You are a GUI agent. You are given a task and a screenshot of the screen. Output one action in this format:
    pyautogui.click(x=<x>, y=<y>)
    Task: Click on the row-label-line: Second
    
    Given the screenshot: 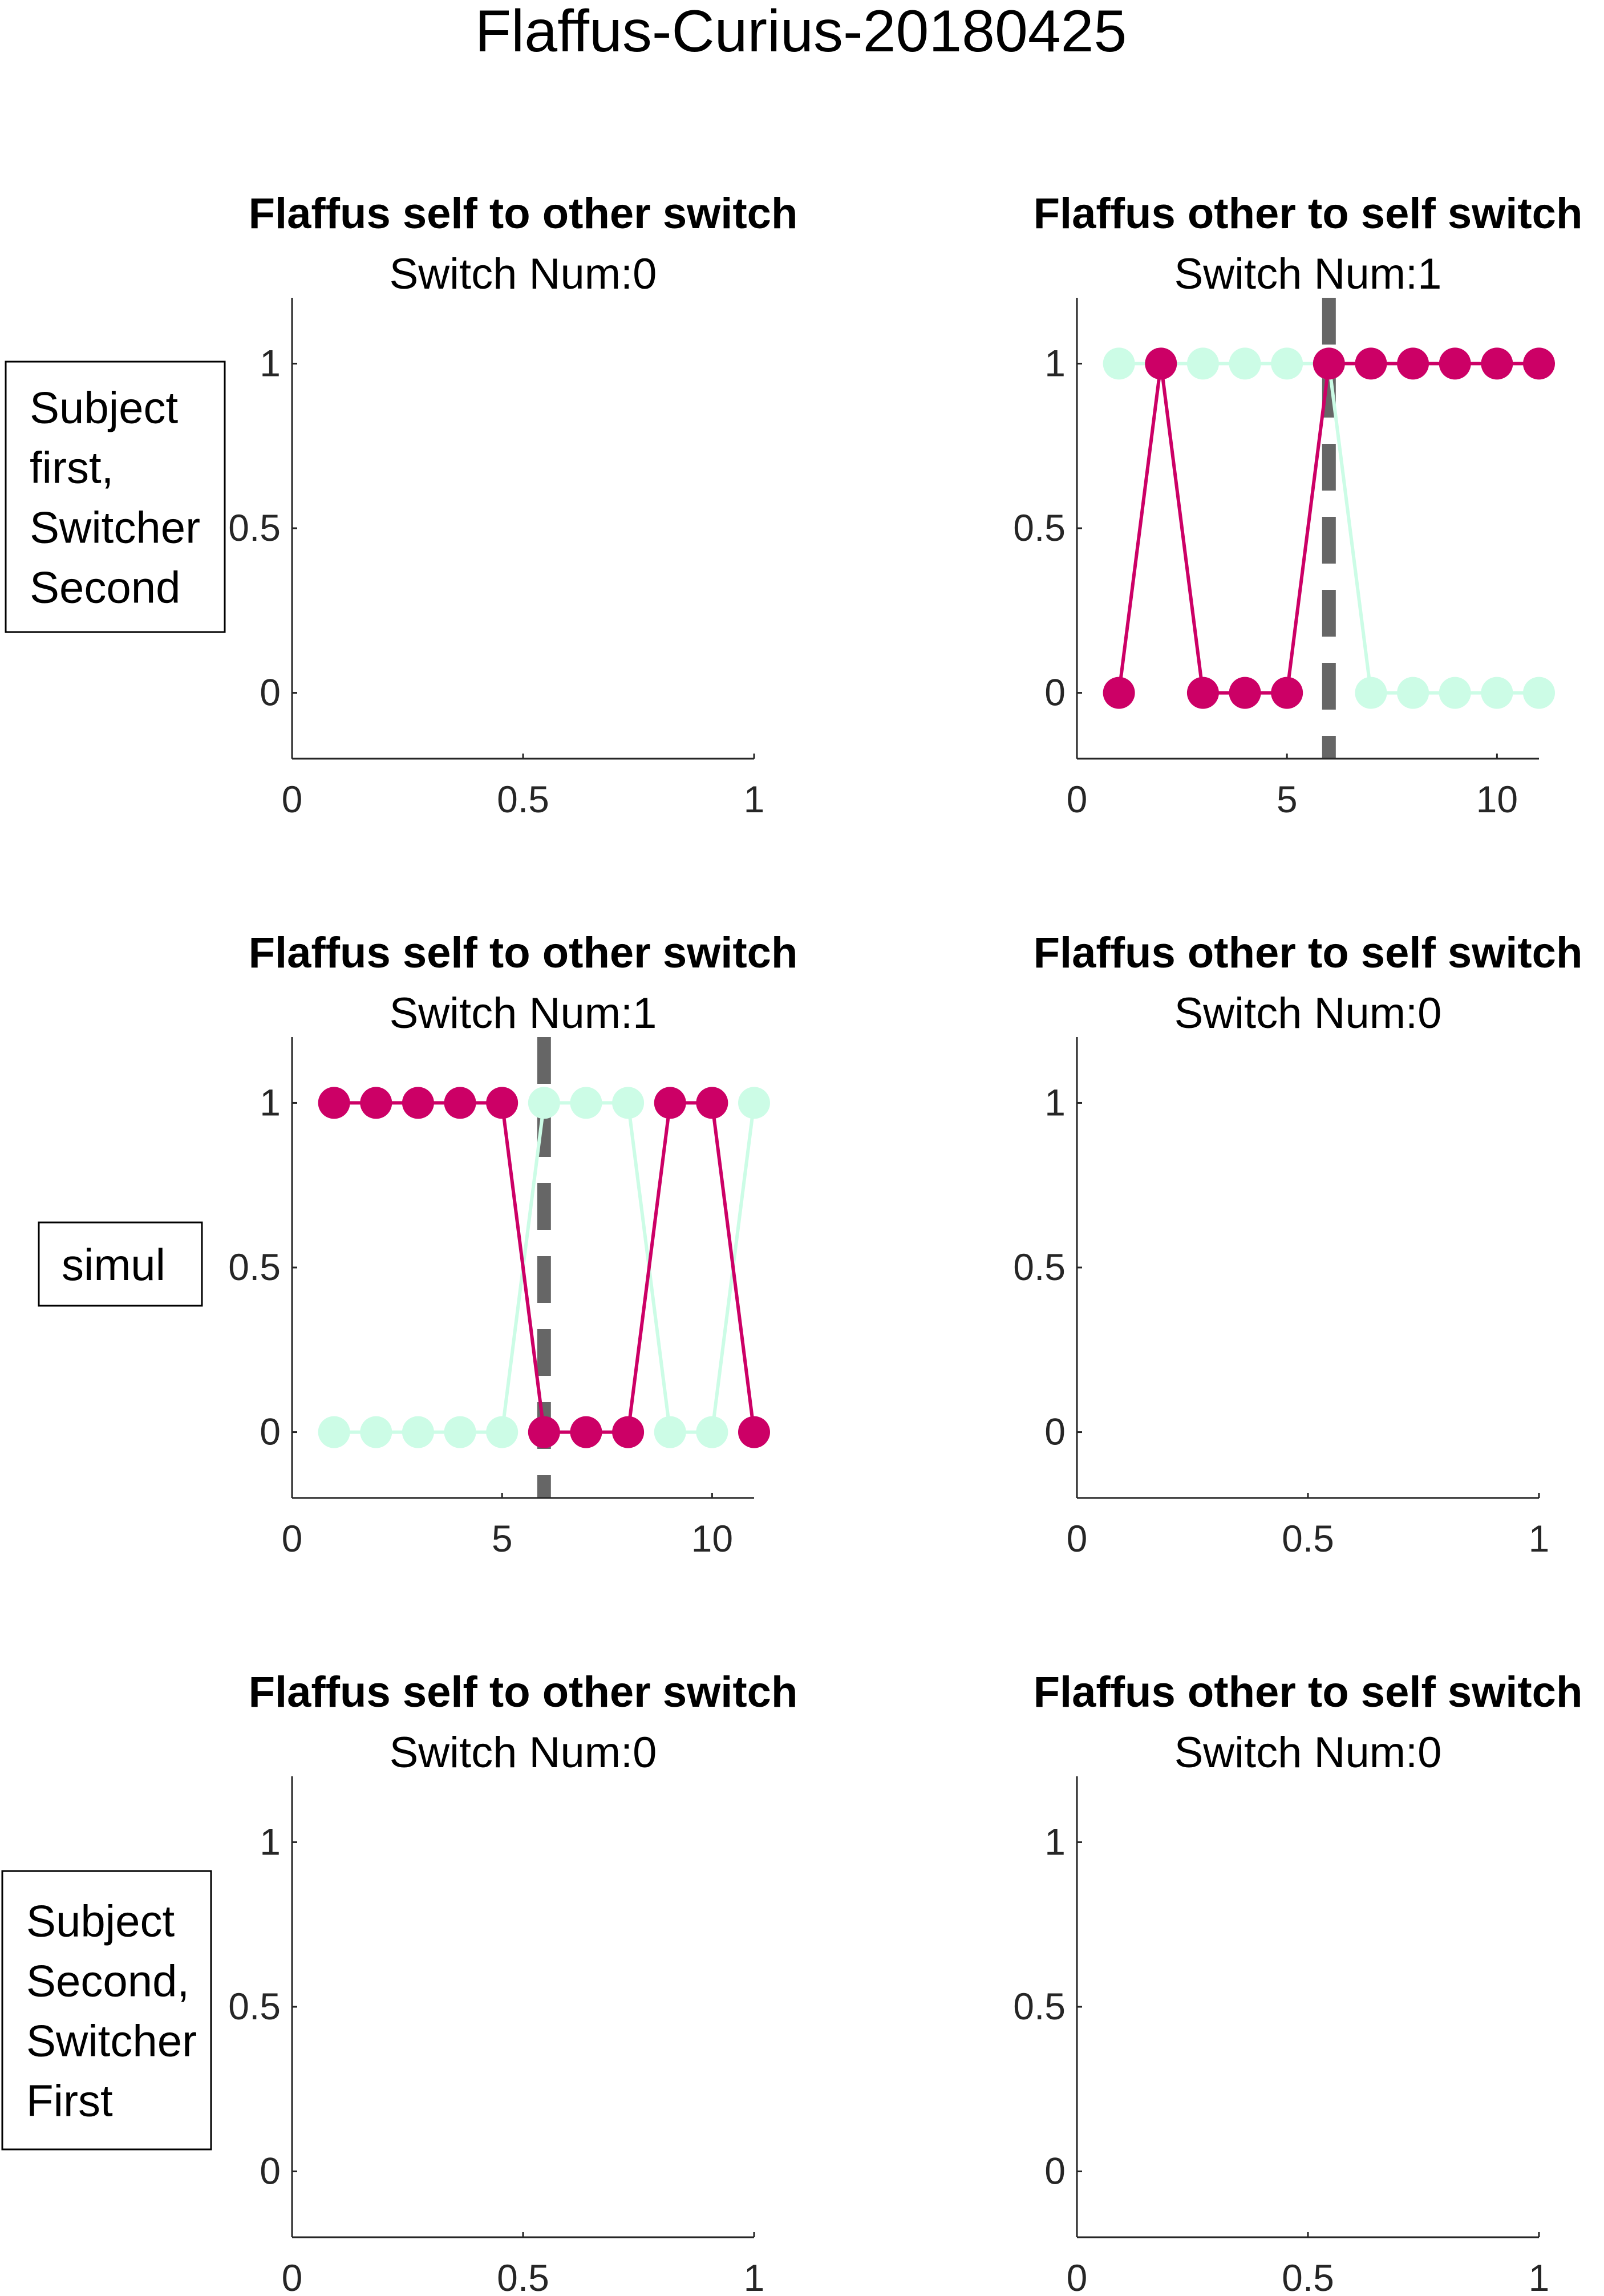 What is the action you would take?
    pyautogui.click(x=105, y=587)
    